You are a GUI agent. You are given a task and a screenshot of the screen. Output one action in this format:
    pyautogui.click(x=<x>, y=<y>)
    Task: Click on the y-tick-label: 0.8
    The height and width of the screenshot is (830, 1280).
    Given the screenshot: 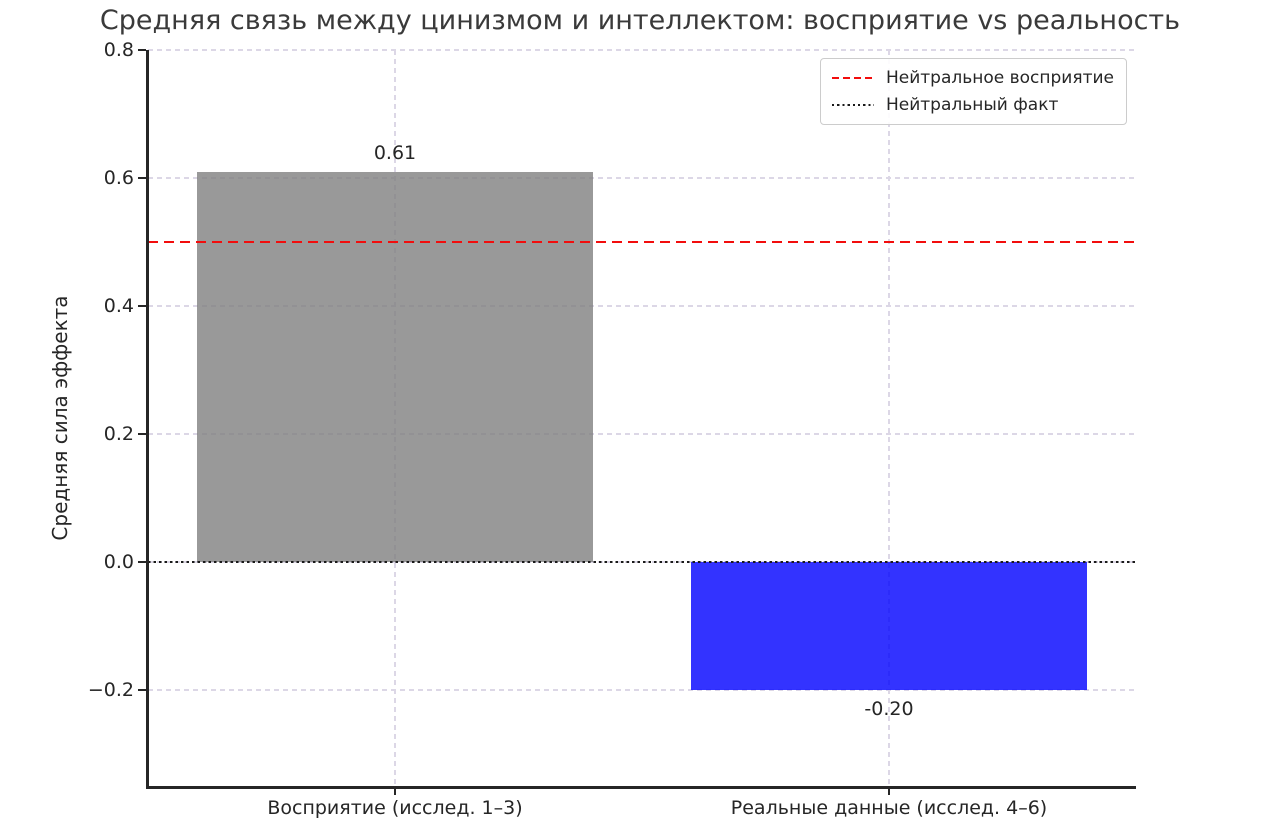 What is the action you would take?
    pyautogui.click(x=118, y=50)
    